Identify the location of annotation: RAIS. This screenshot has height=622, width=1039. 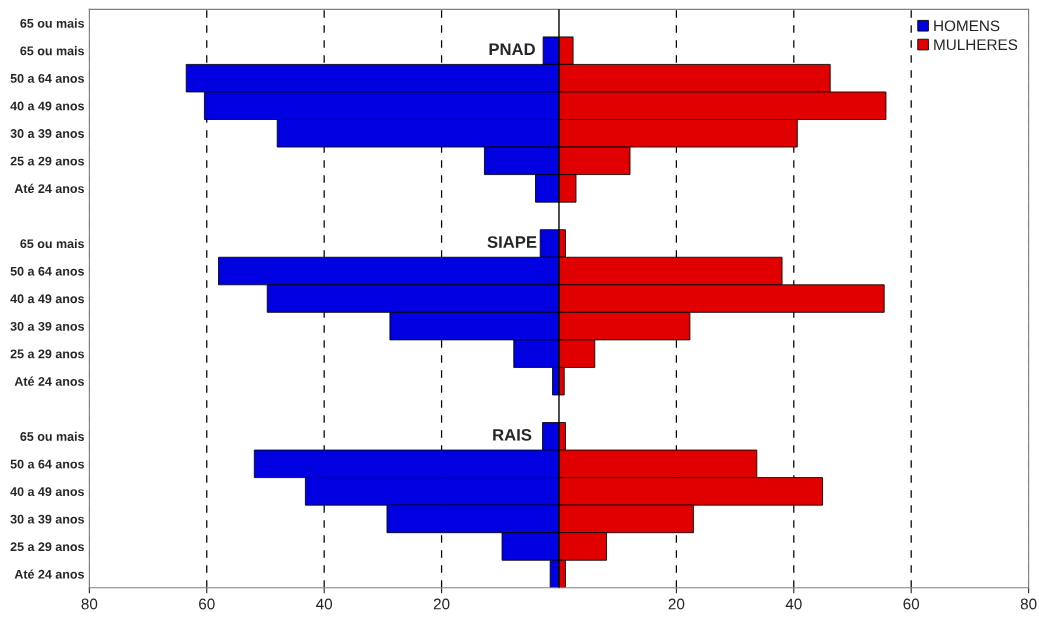
(512, 434).